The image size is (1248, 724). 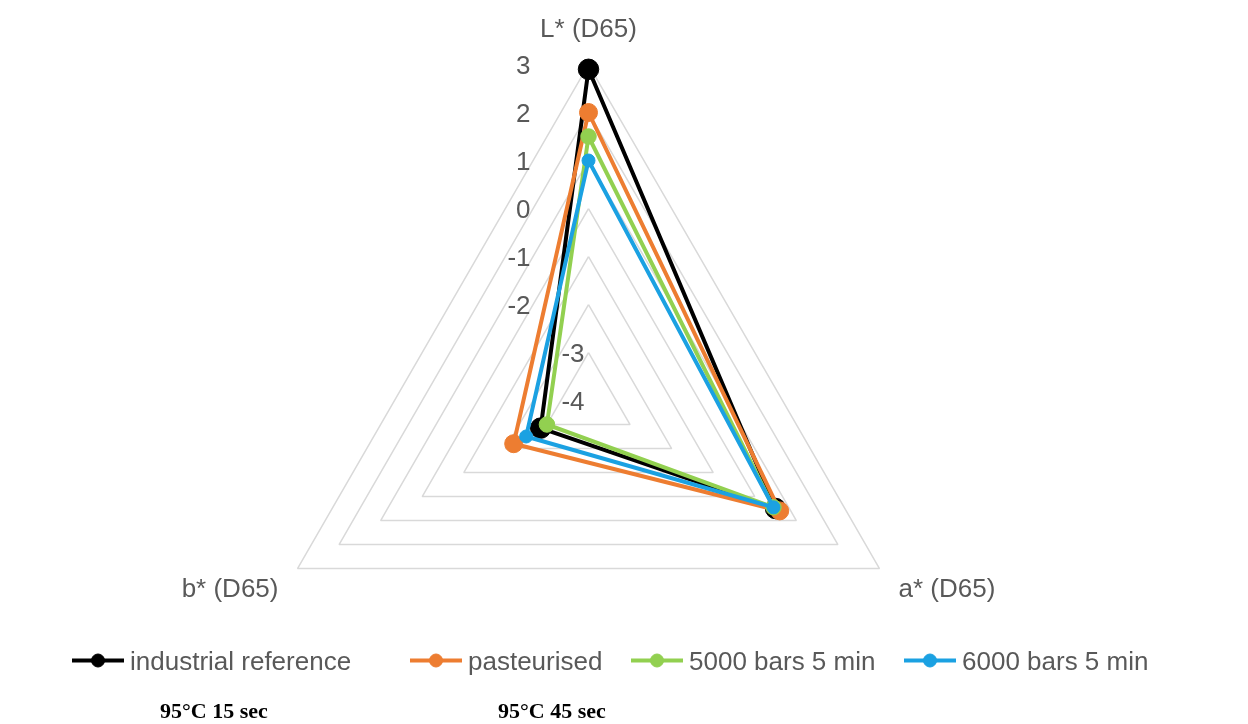 What do you see at coordinates (782, 660) in the screenshot?
I see `legend-label: 5000 bars 5 min` at bounding box center [782, 660].